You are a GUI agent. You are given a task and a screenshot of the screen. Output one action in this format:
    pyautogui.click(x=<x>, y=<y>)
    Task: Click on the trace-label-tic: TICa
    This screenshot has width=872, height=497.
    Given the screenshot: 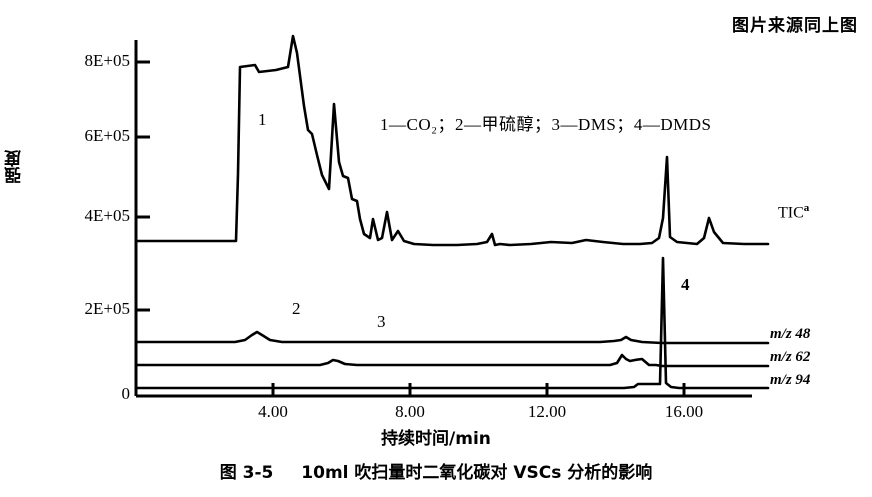 What is the action you would take?
    pyautogui.click(x=793, y=212)
    